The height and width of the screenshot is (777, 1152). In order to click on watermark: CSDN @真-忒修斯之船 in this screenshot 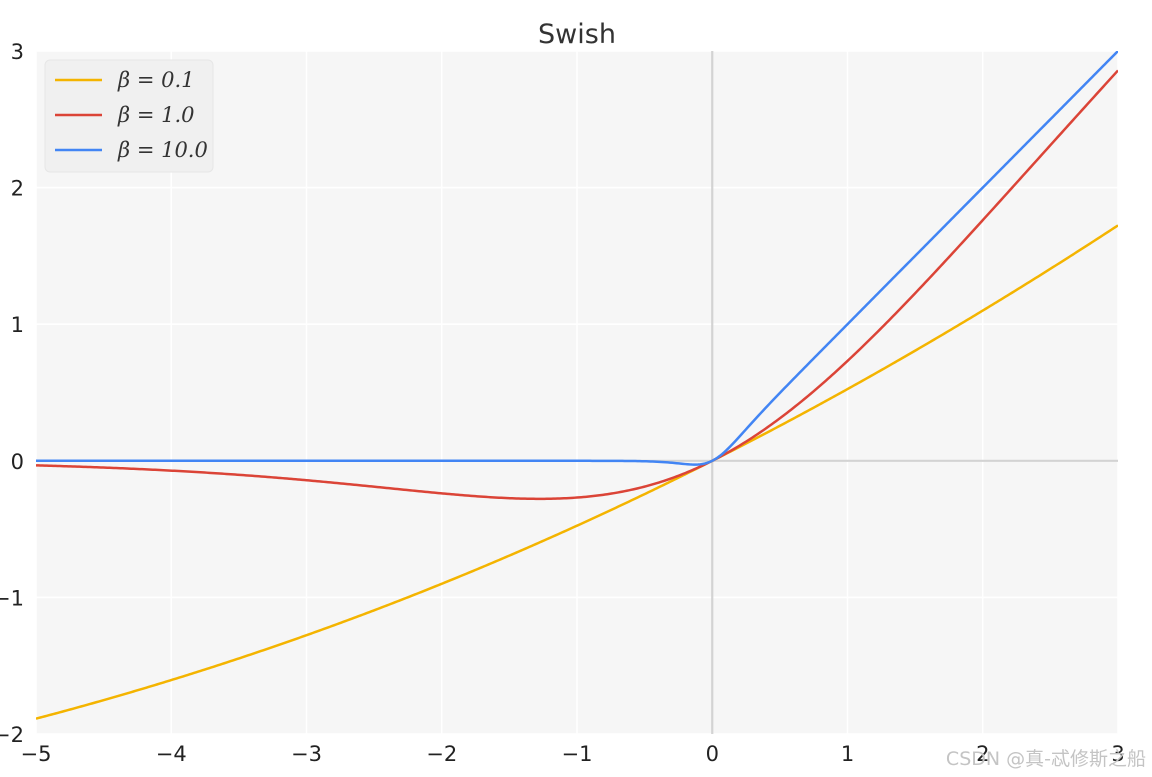, I will do `click(1046, 759)`.